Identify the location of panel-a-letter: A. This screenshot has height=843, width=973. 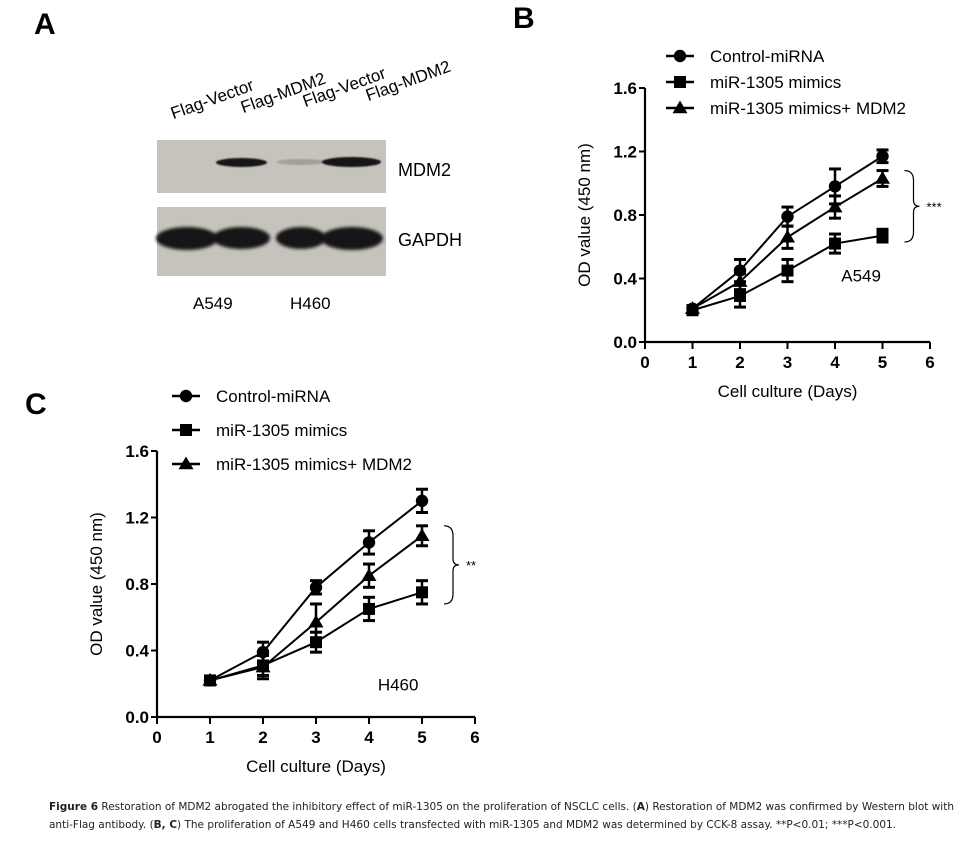
(45, 24).